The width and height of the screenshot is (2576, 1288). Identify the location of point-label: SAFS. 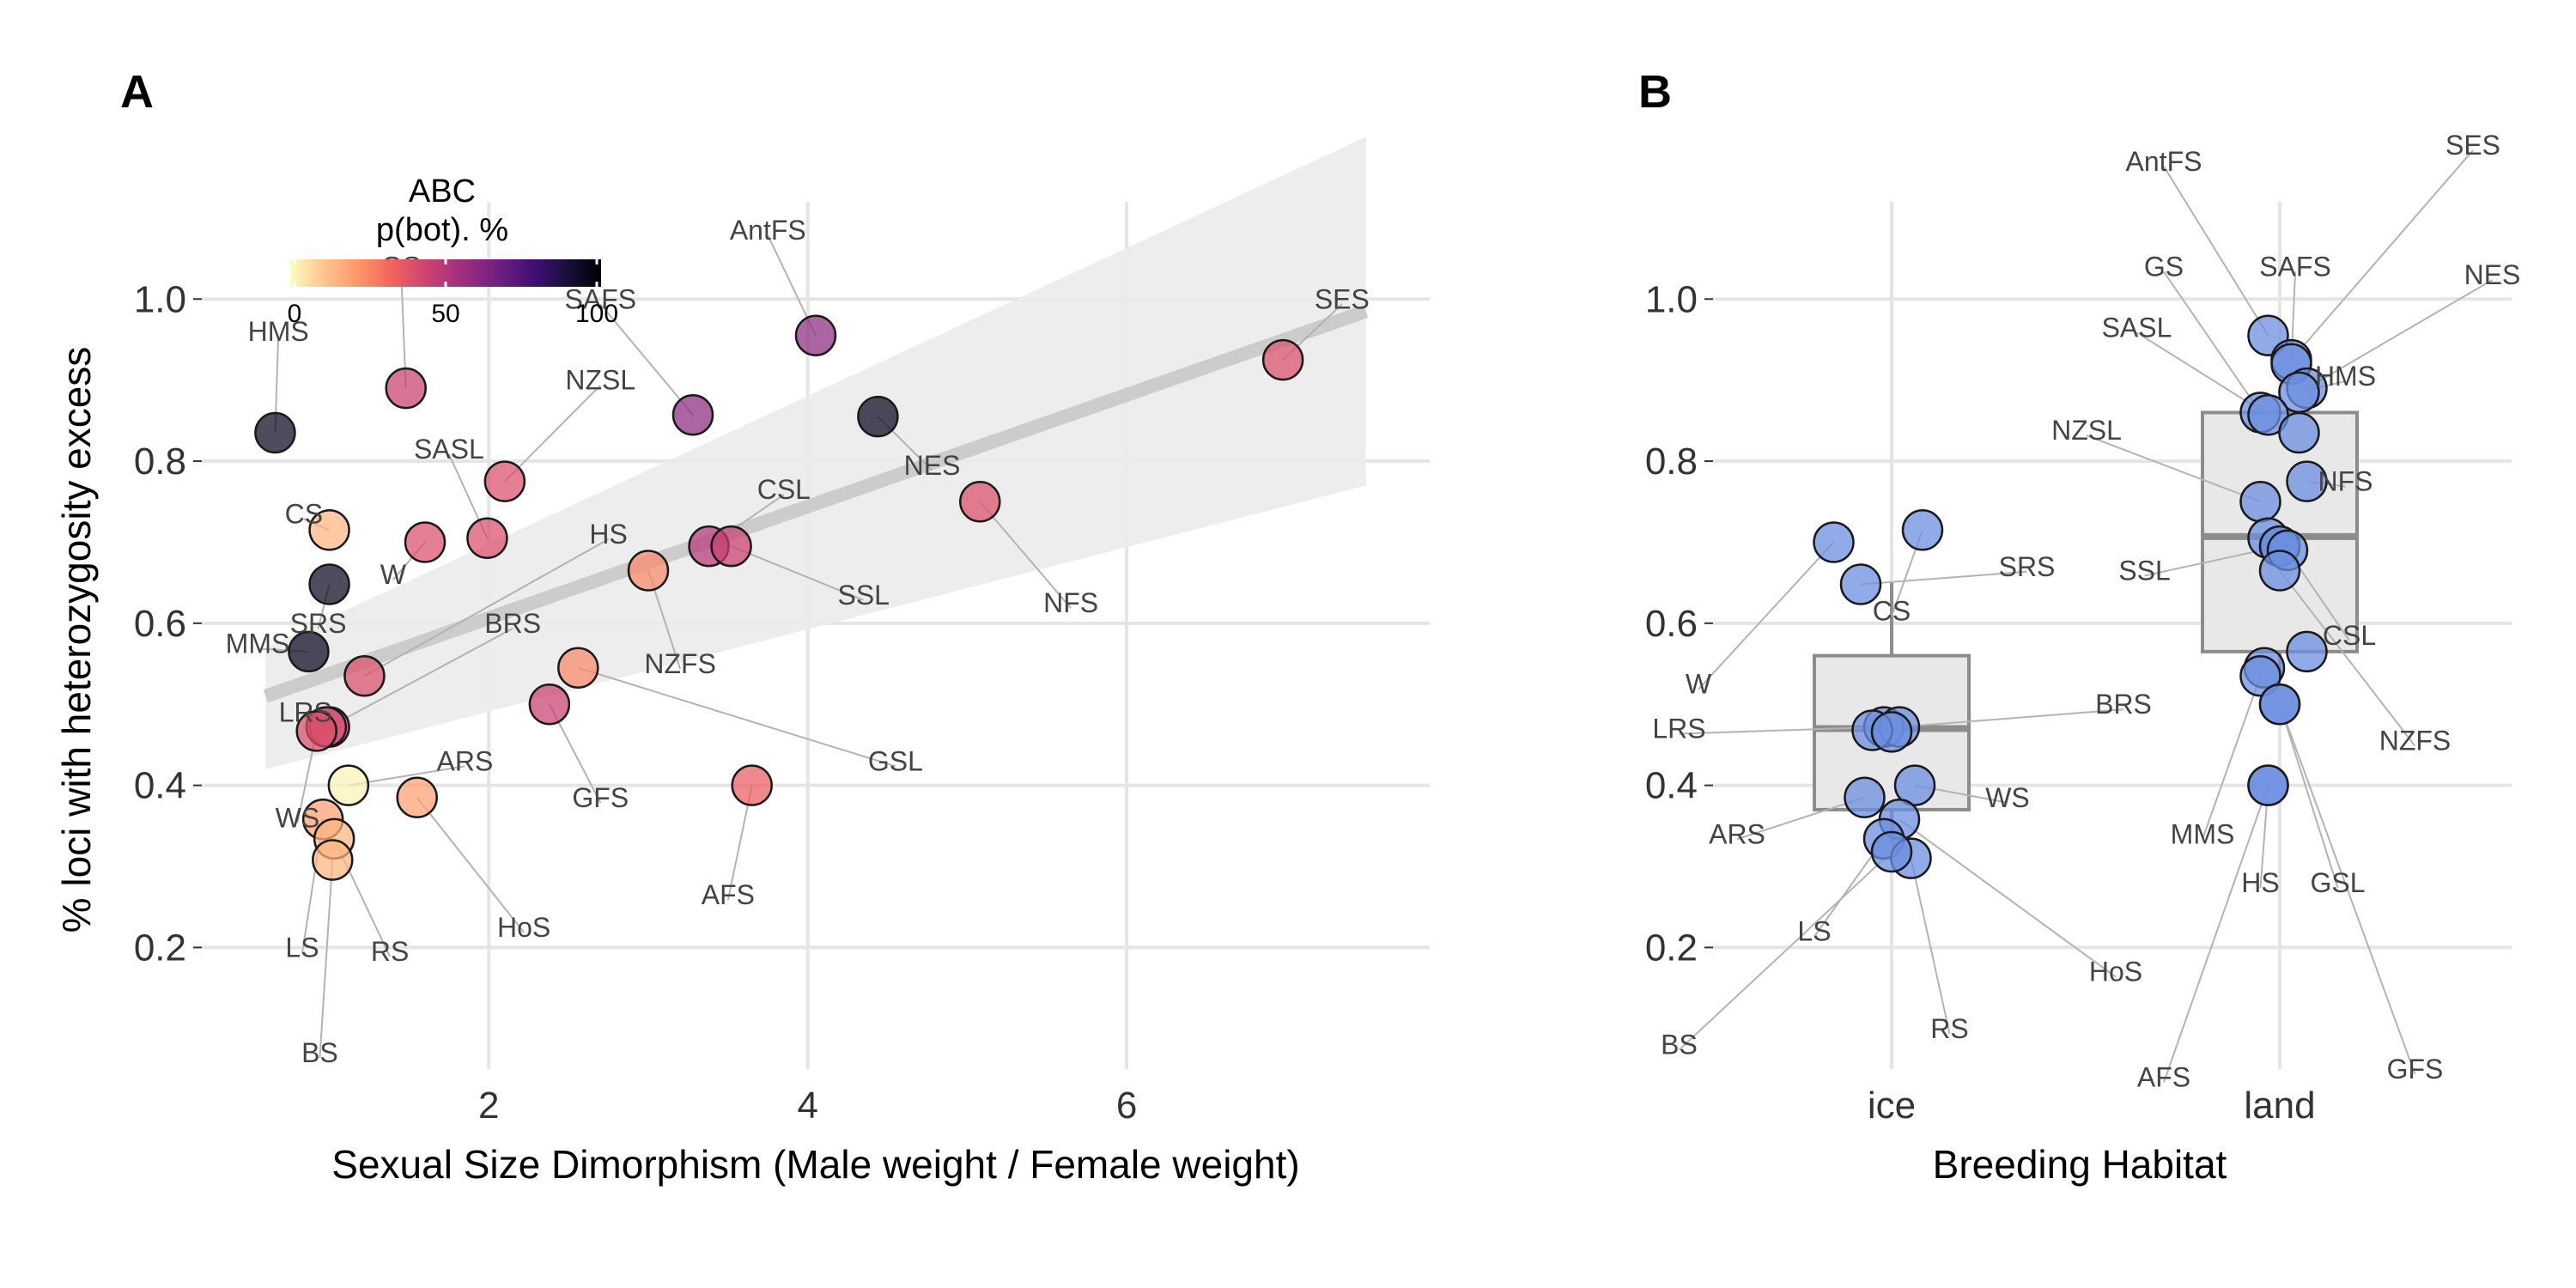
(600, 298).